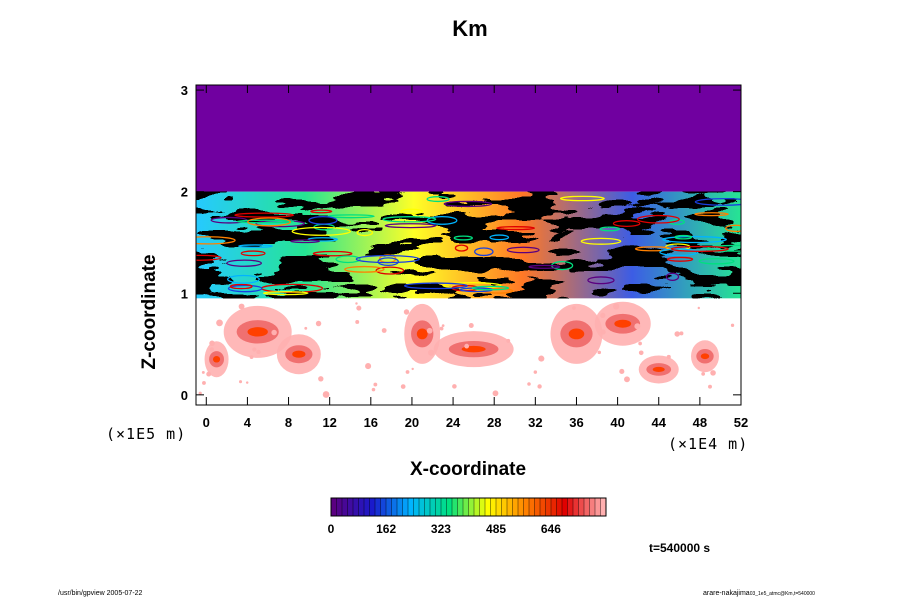  Describe the element at coordinates (708, 444) in the screenshot. I see `x-axis-unit: (×1E4 m)` at that location.